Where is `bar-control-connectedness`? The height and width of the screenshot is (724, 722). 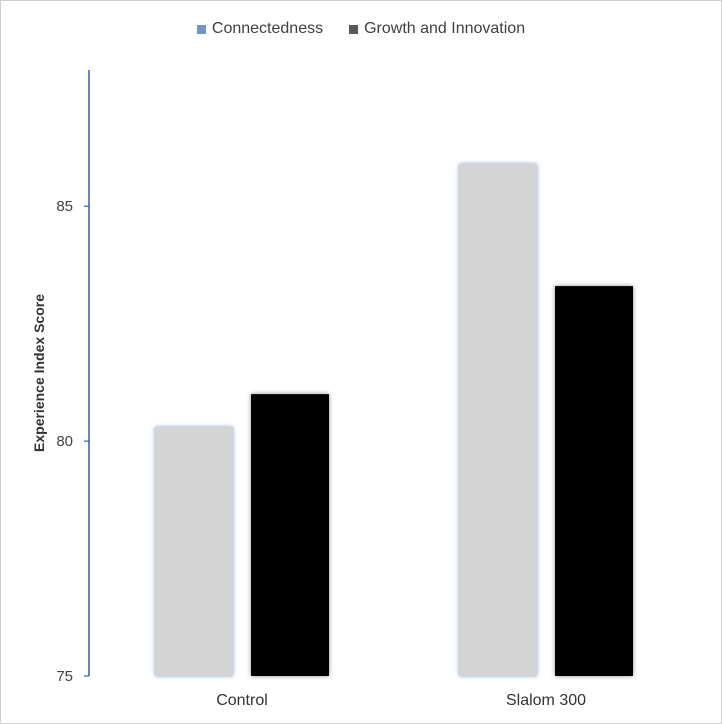 bar-control-connectedness is located at coordinates (194, 551).